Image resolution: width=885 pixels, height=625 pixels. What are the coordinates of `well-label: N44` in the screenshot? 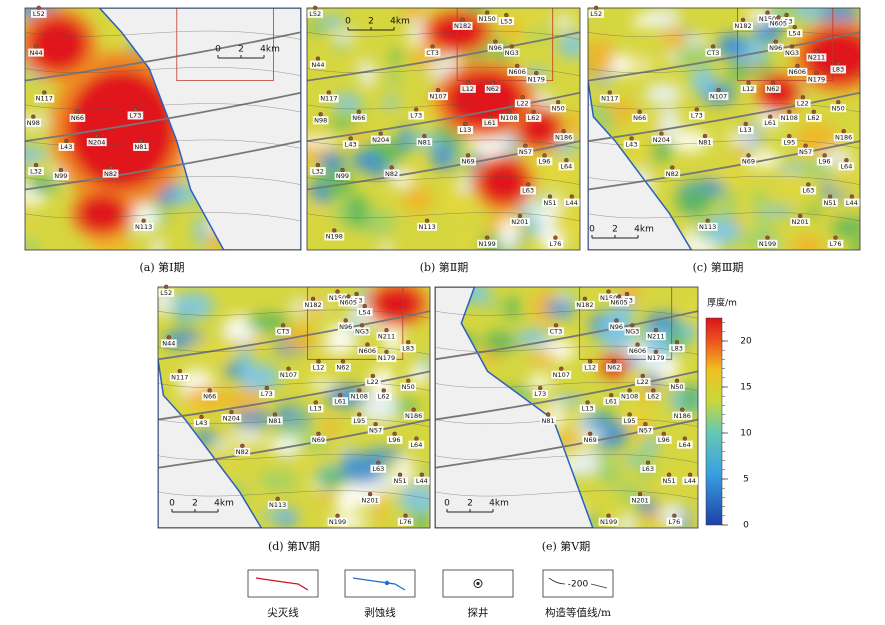 It's located at (168, 344).